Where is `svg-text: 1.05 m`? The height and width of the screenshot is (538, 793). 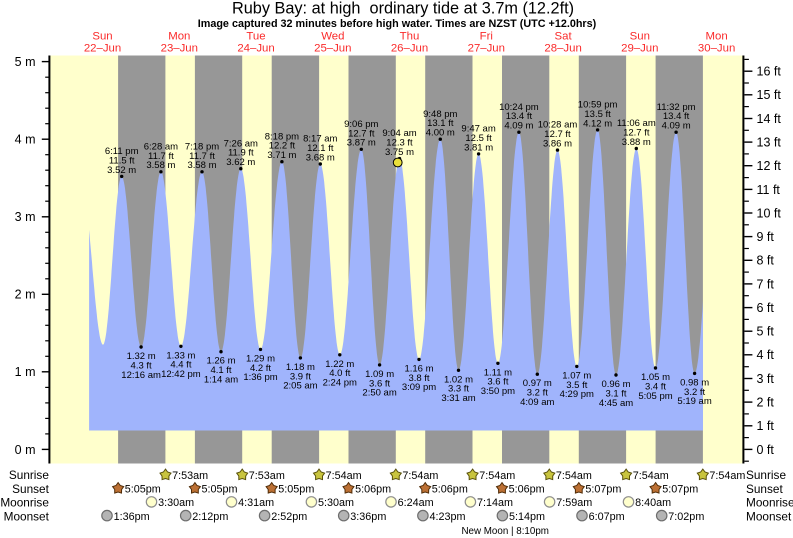 svg-text: 1.05 m is located at coordinates (655, 377).